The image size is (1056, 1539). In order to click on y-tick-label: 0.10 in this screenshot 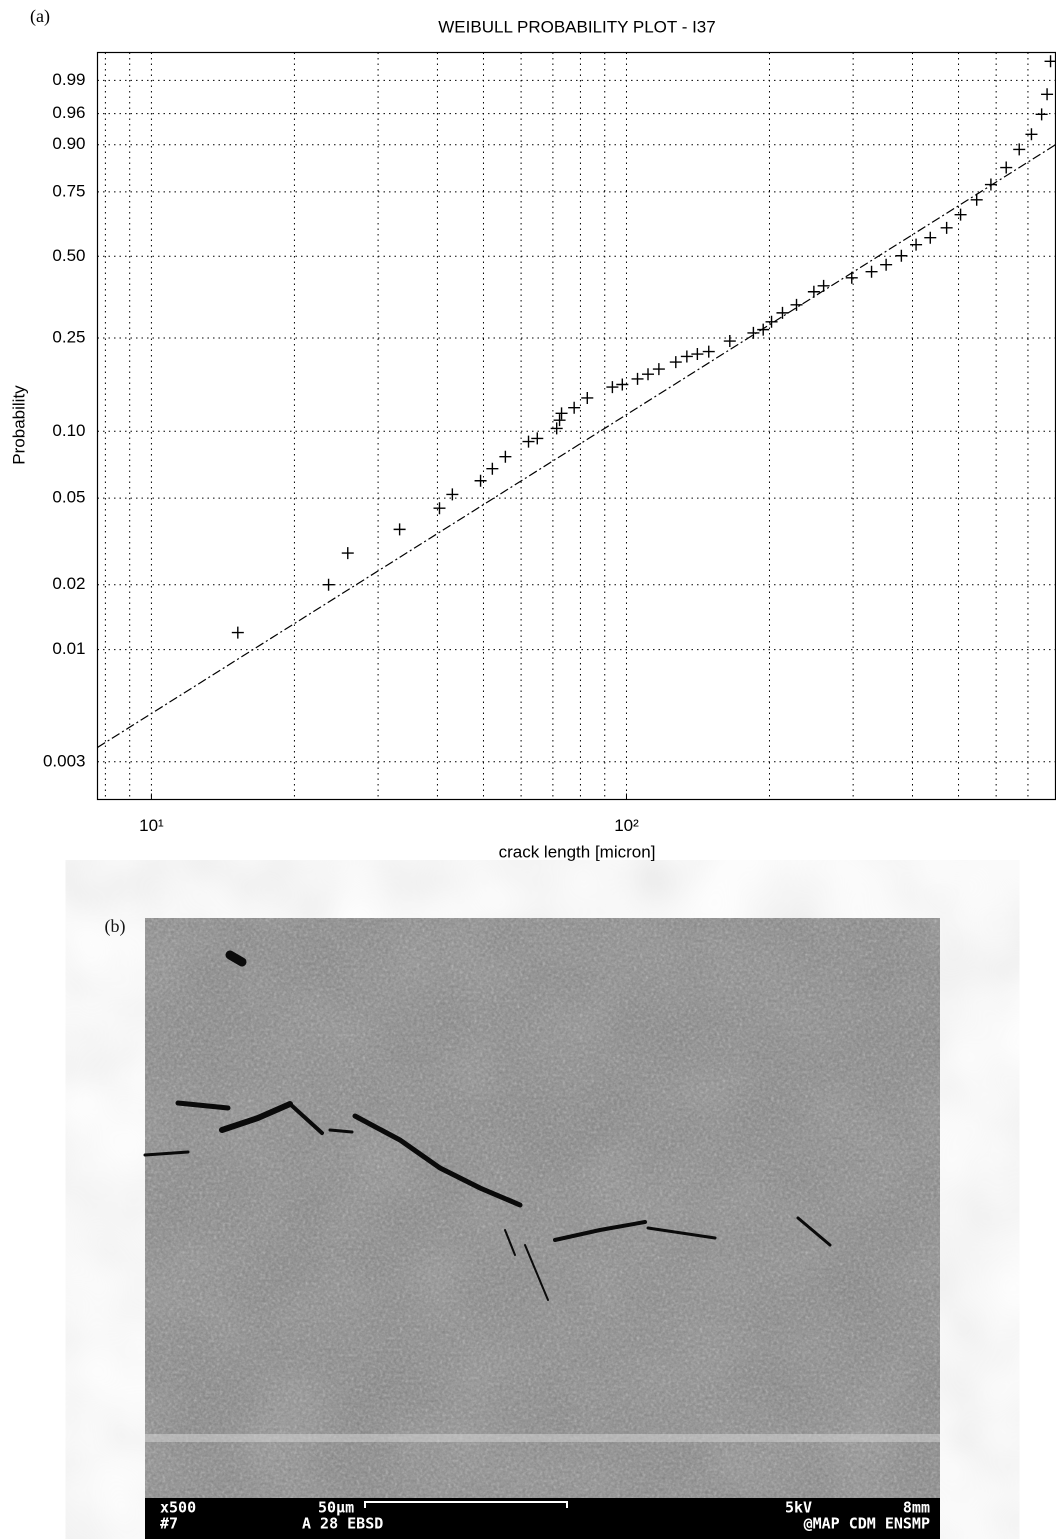, I will do `click(68, 430)`.